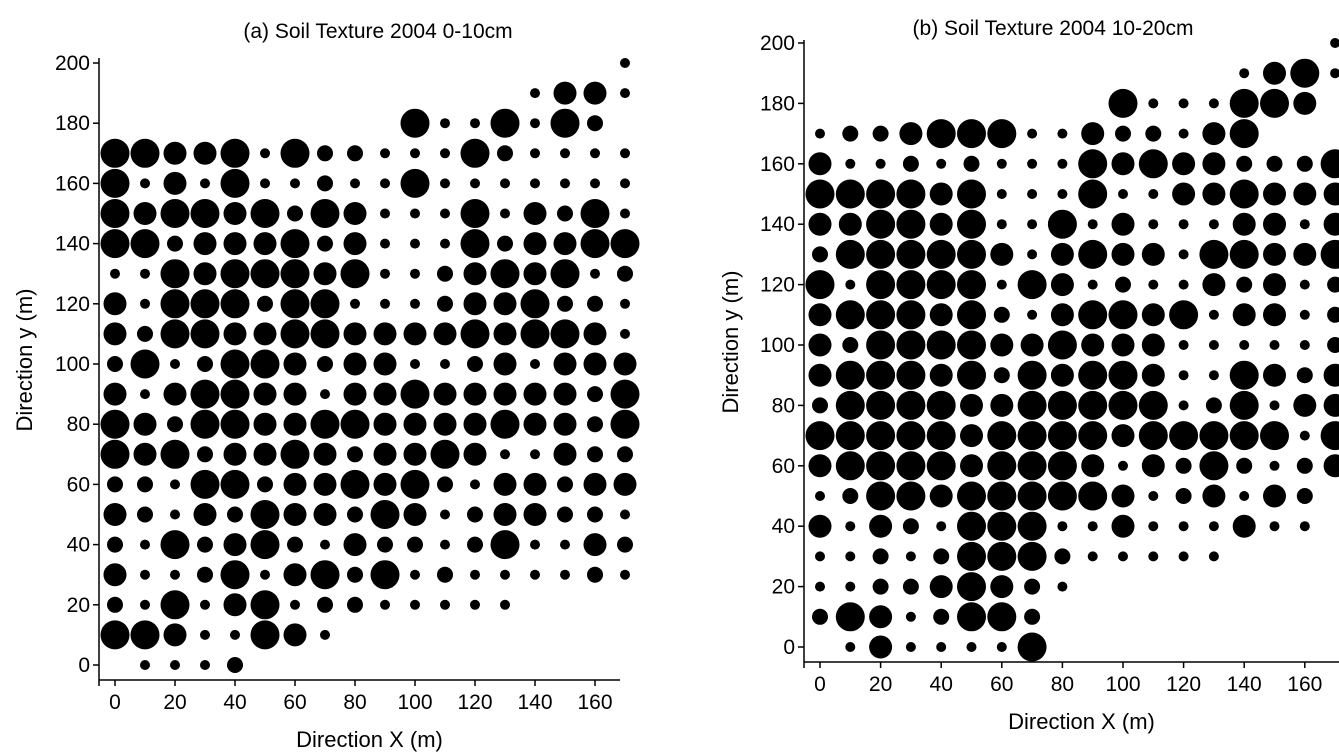  Describe the element at coordinates (84, 665) in the screenshot. I see `chart-a-y-tick-label: 0` at that location.